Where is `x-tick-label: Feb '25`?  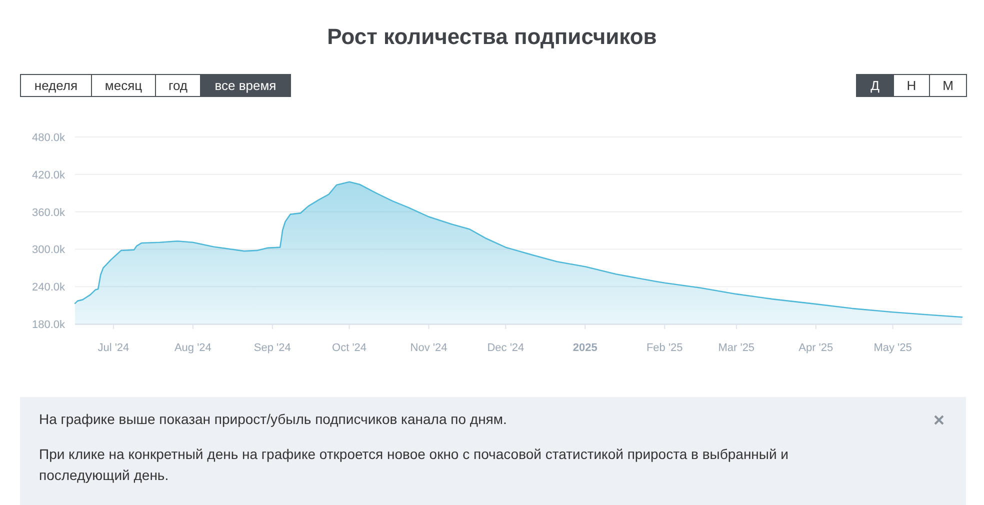 x-tick-label: Feb '25 is located at coordinates (664, 348).